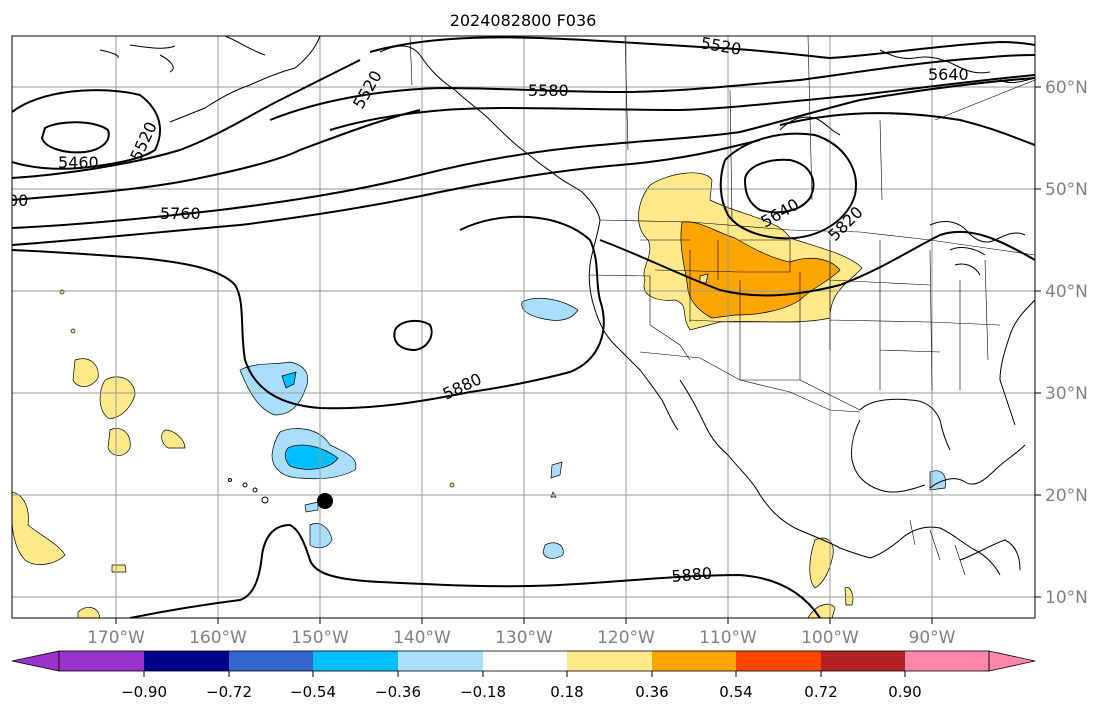  Describe the element at coordinates (35, 661) in the screenshot. I see `colorbar-min-extension` at that location.